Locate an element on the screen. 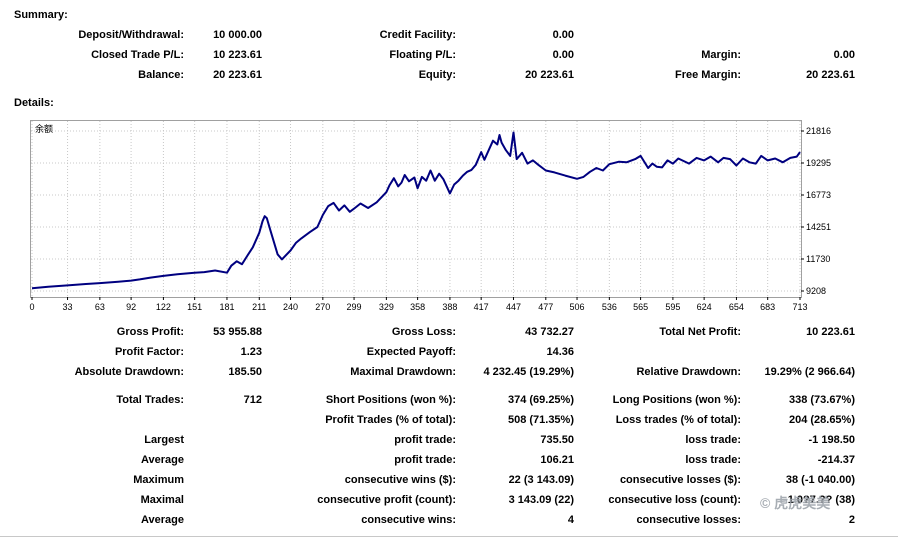  maximal-consecutive-profit-label: consecutive profit (count): is located at coordinates (386, 500).